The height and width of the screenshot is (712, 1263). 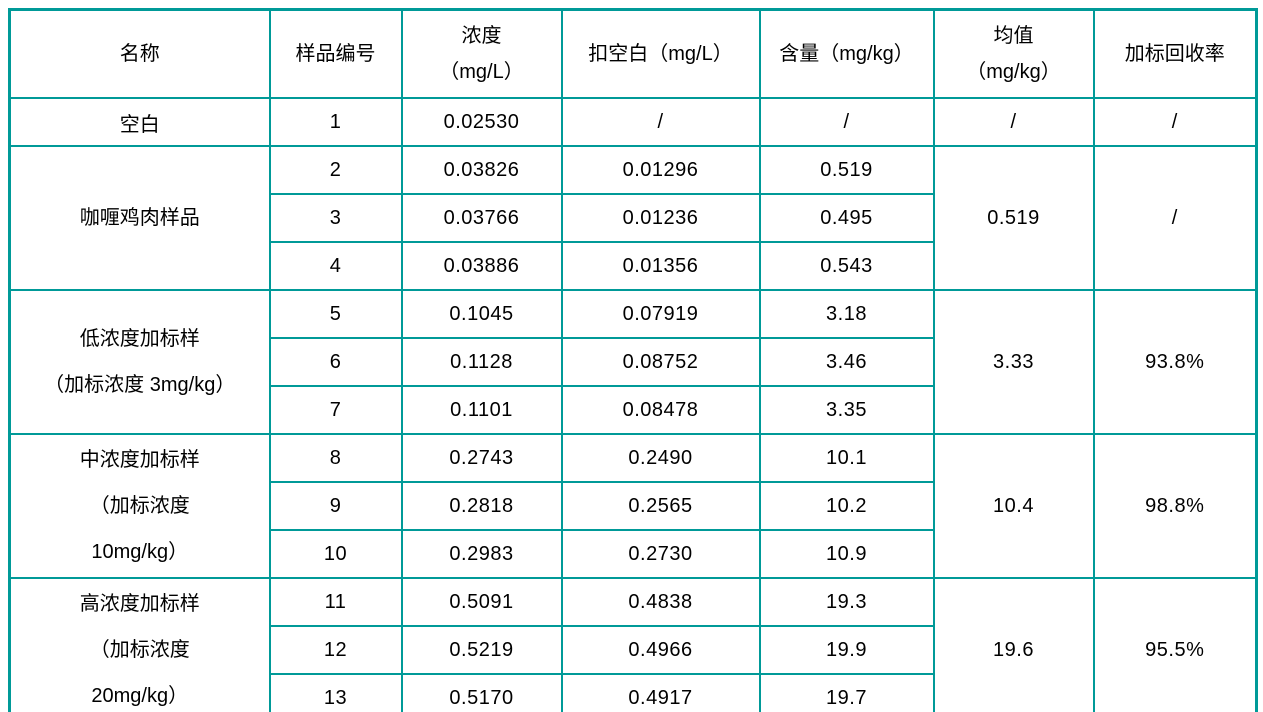 I want to click on cell-group-mean: 0.519, so click(x=1013, y=218).